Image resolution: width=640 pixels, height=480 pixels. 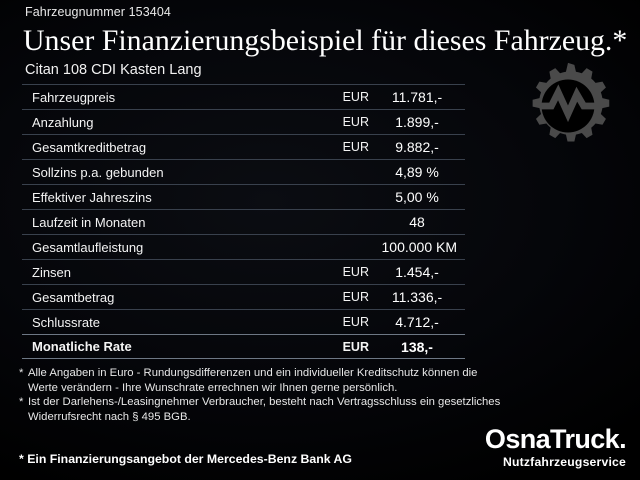 What do you see at coordinates (243, 121) in the screenshot?
I see `table-row: Anzahlung EUR 1.899,-` at bounding box center [243, 121].